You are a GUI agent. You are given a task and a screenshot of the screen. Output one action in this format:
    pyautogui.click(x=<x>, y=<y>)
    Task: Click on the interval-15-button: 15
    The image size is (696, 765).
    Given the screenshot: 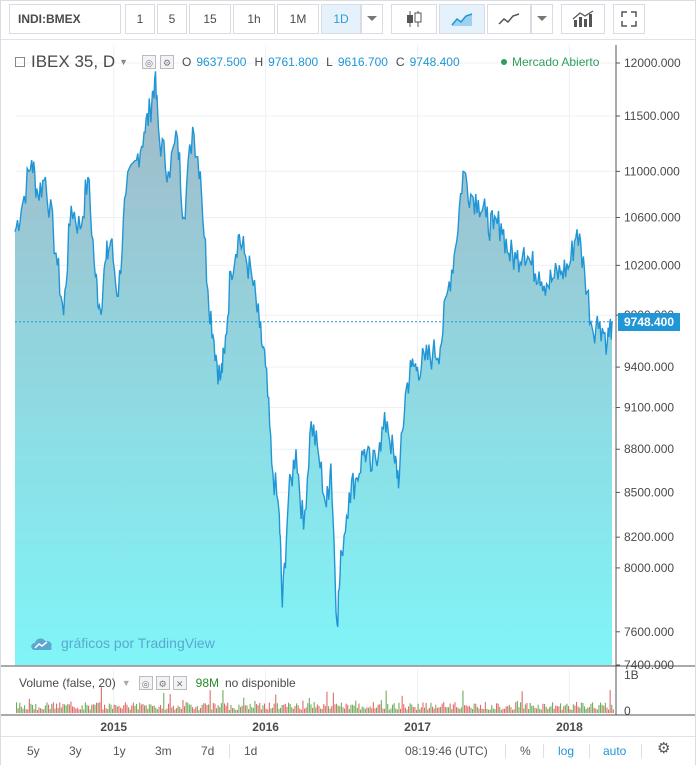 What is the action you would take?
    pyautogui.click(x=210, y=19)
    